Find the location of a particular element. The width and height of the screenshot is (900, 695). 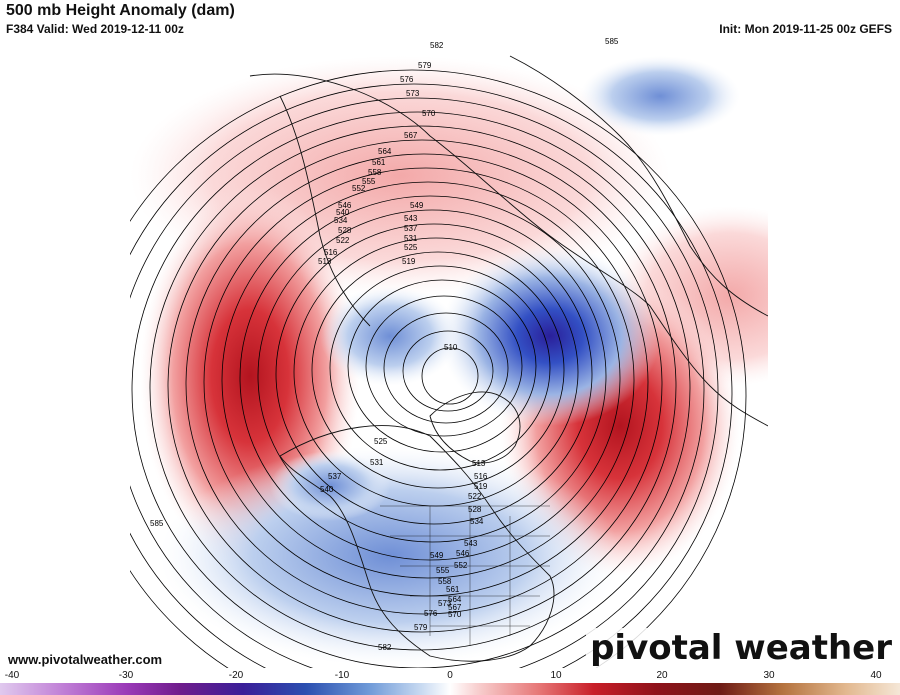

website-url: www.pivotalweather.com is located at coordinates (85, 659).